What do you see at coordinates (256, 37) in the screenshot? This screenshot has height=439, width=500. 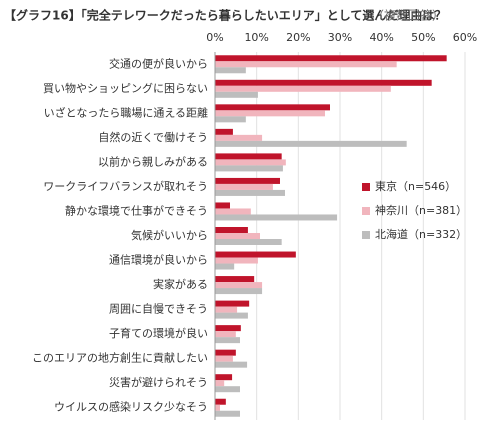 I see `x-tick-label: 10%` at bounding box center [256, 37].